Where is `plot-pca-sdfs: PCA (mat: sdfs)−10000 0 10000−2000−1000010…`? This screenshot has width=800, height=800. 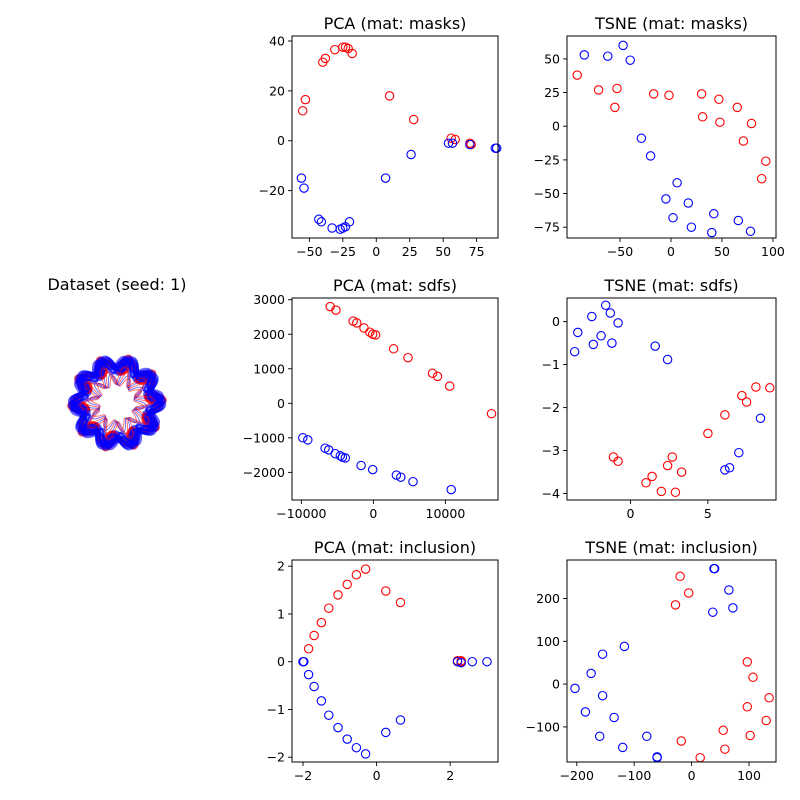 plot-pca-sdfs: PCA (mat: sdfs)−10000 0 10000−2000−1000010… is located at coordinates (371, 398).